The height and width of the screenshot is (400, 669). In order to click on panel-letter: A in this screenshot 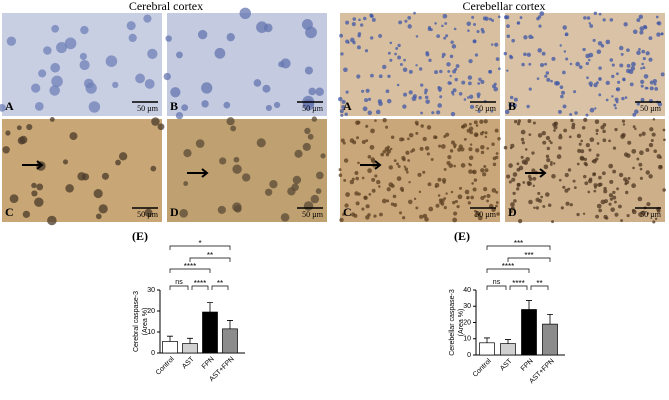, I will do `click(9, 106)`.